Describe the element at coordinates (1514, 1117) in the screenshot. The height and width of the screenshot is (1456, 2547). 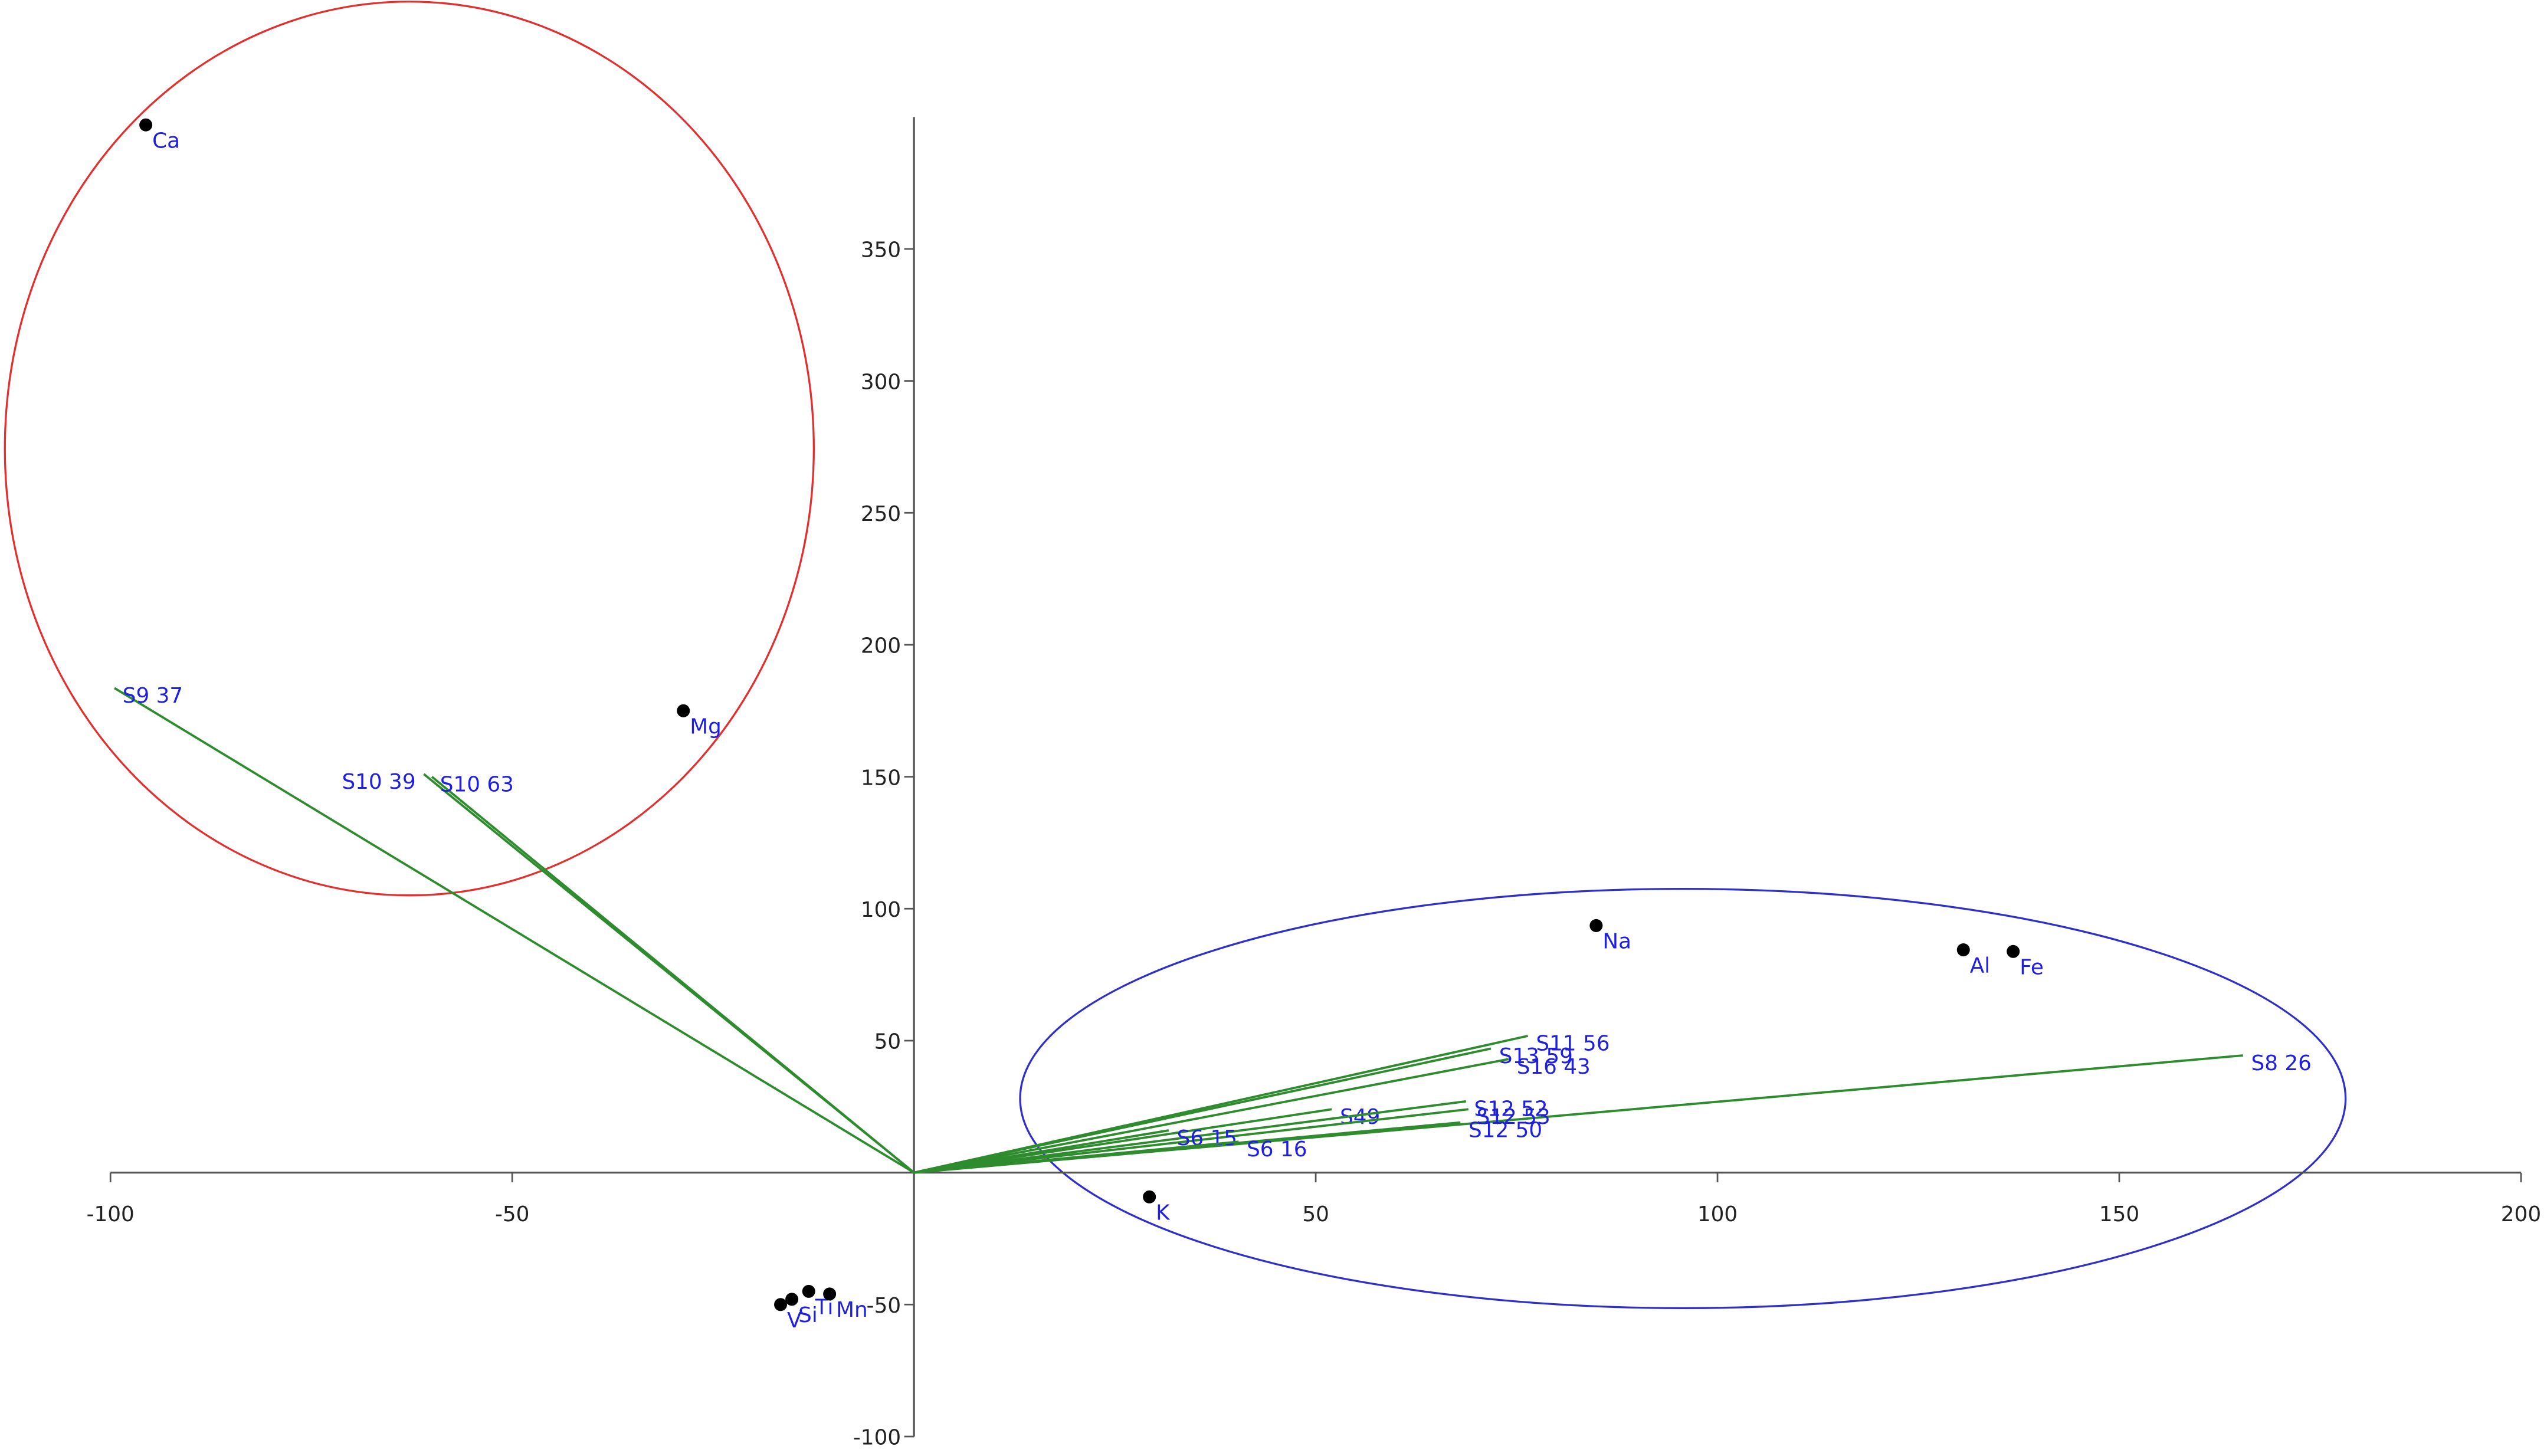
I see `vector-label: S12 53` at that location.